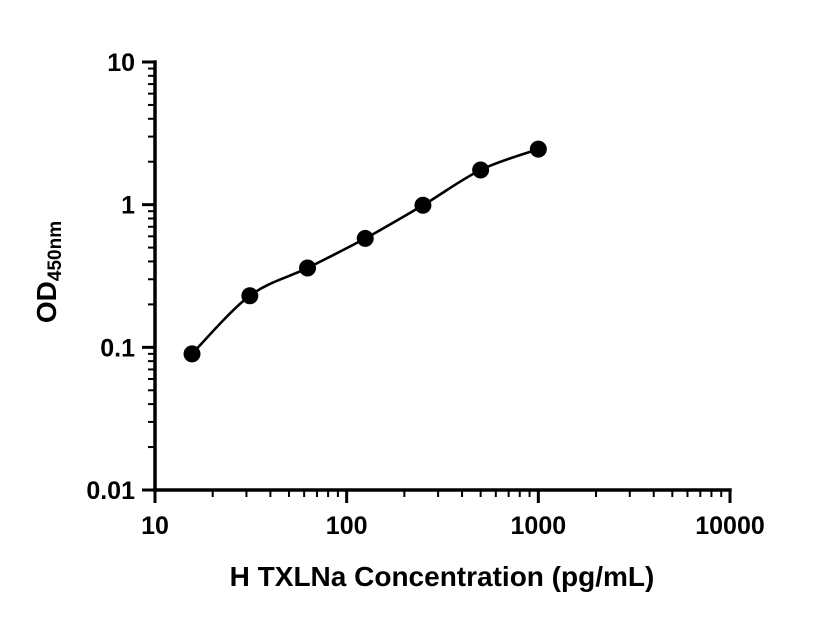 This screenshot has width=816, height=640. What do you see at coordinates (128, 206) in the screenshot?
I see `y-tick-label: 1` at bounding box center [128, 206].